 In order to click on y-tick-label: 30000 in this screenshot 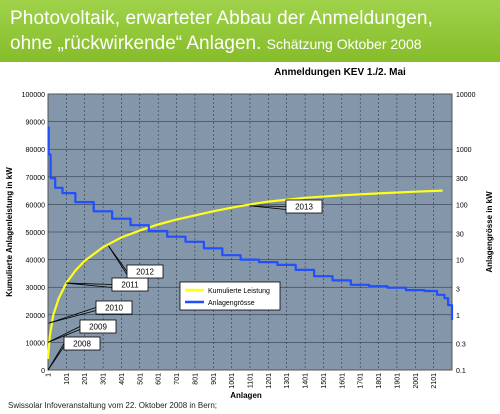, I will do `click(36, 288)`.